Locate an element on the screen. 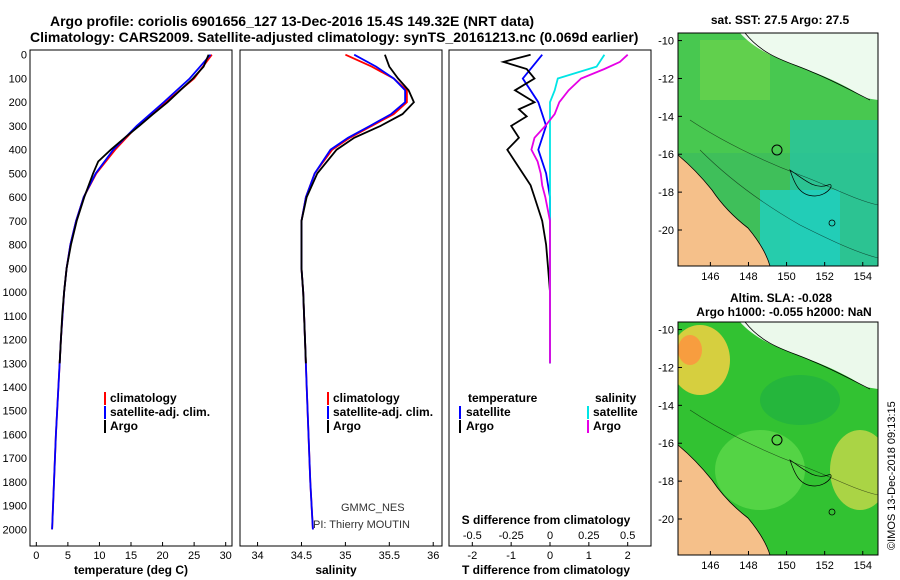  legend-salinity-heading: salinity is located at coordinates (616, 398).